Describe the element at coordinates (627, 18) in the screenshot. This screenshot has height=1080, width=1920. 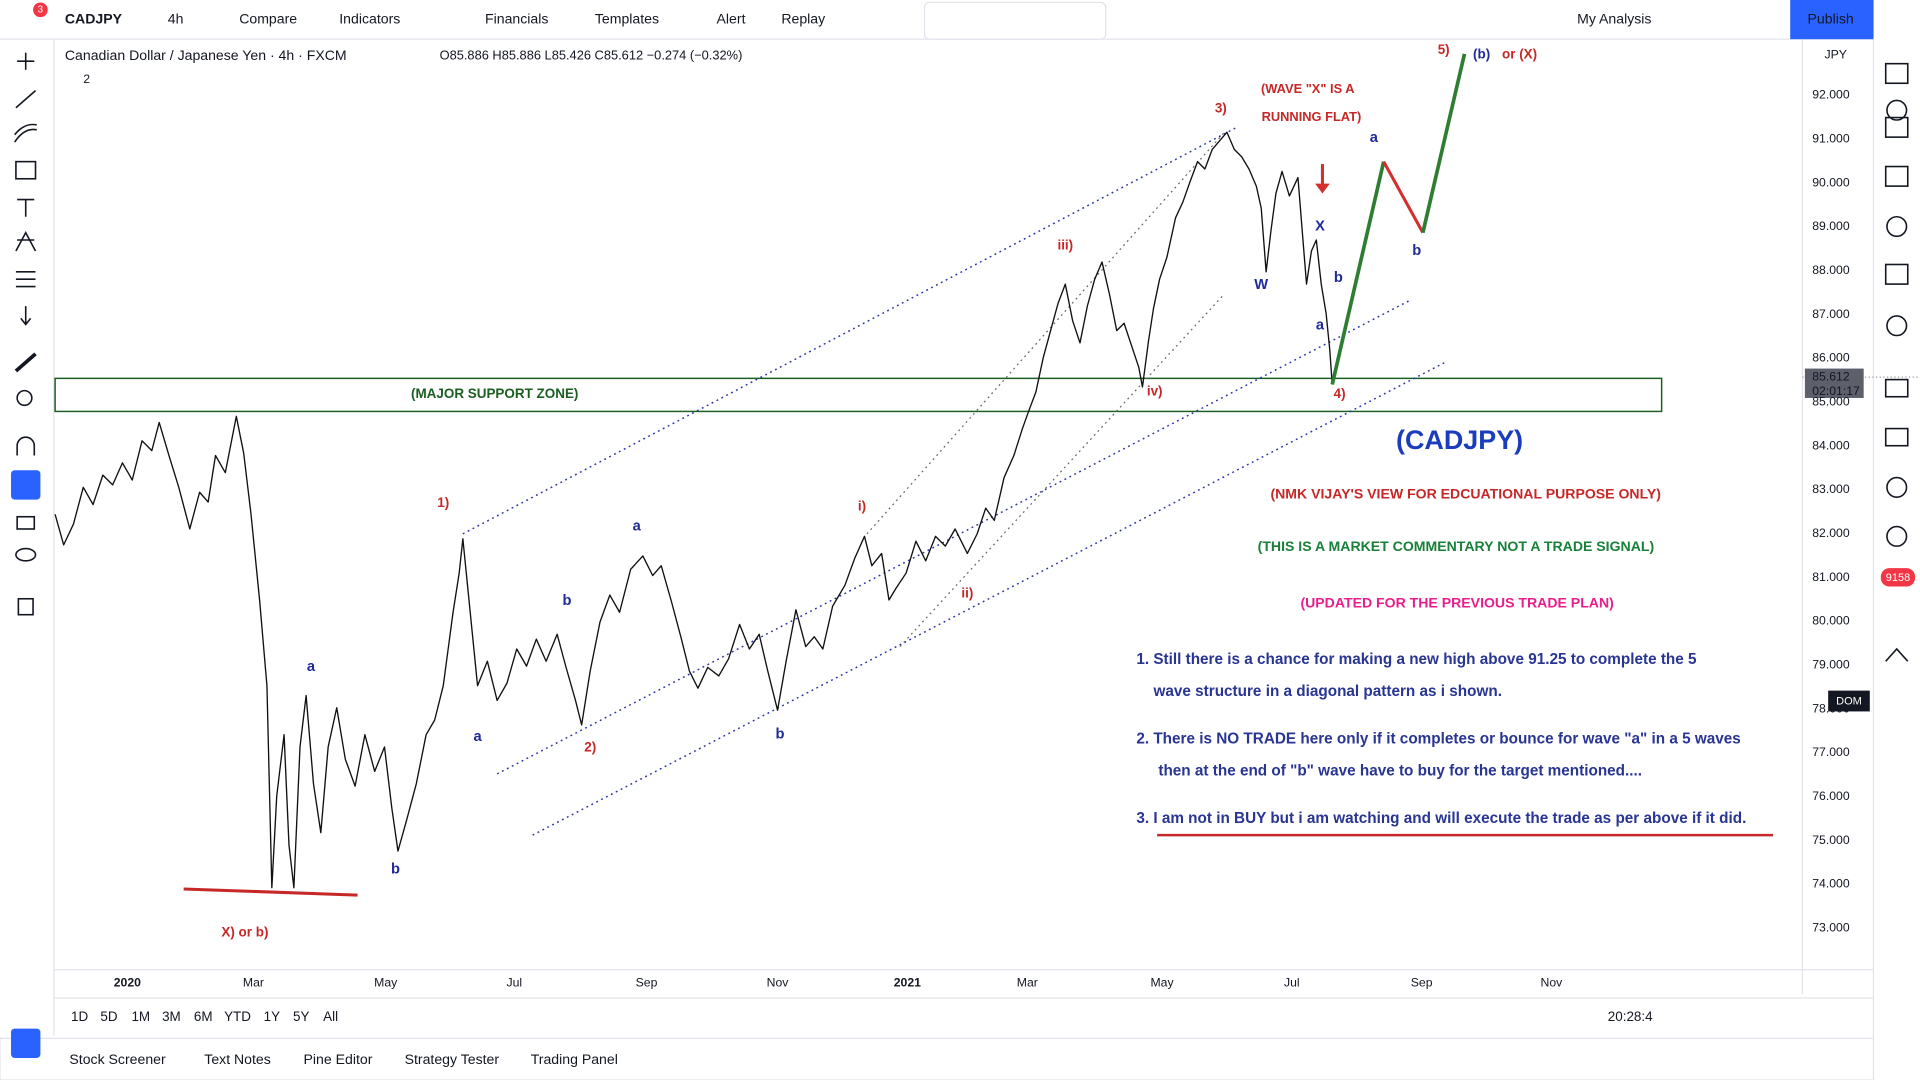
I see `toolbar-item: Templates` at that location.